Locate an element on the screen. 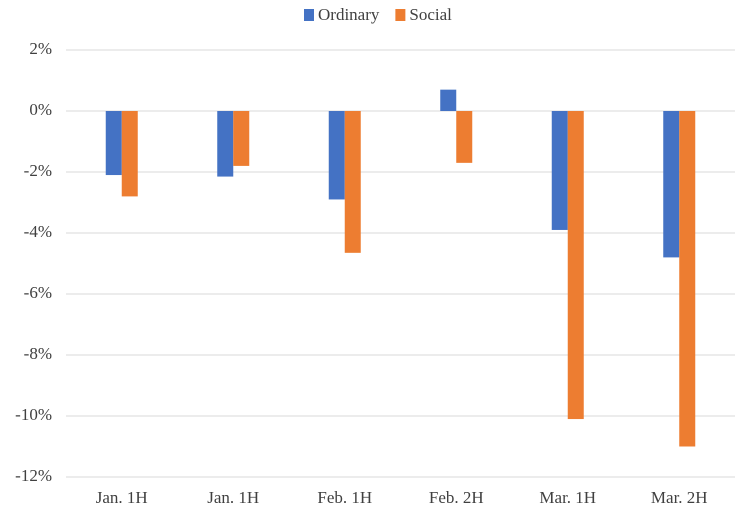  y-tick-label: -2% is located at coordinates (38, 170).